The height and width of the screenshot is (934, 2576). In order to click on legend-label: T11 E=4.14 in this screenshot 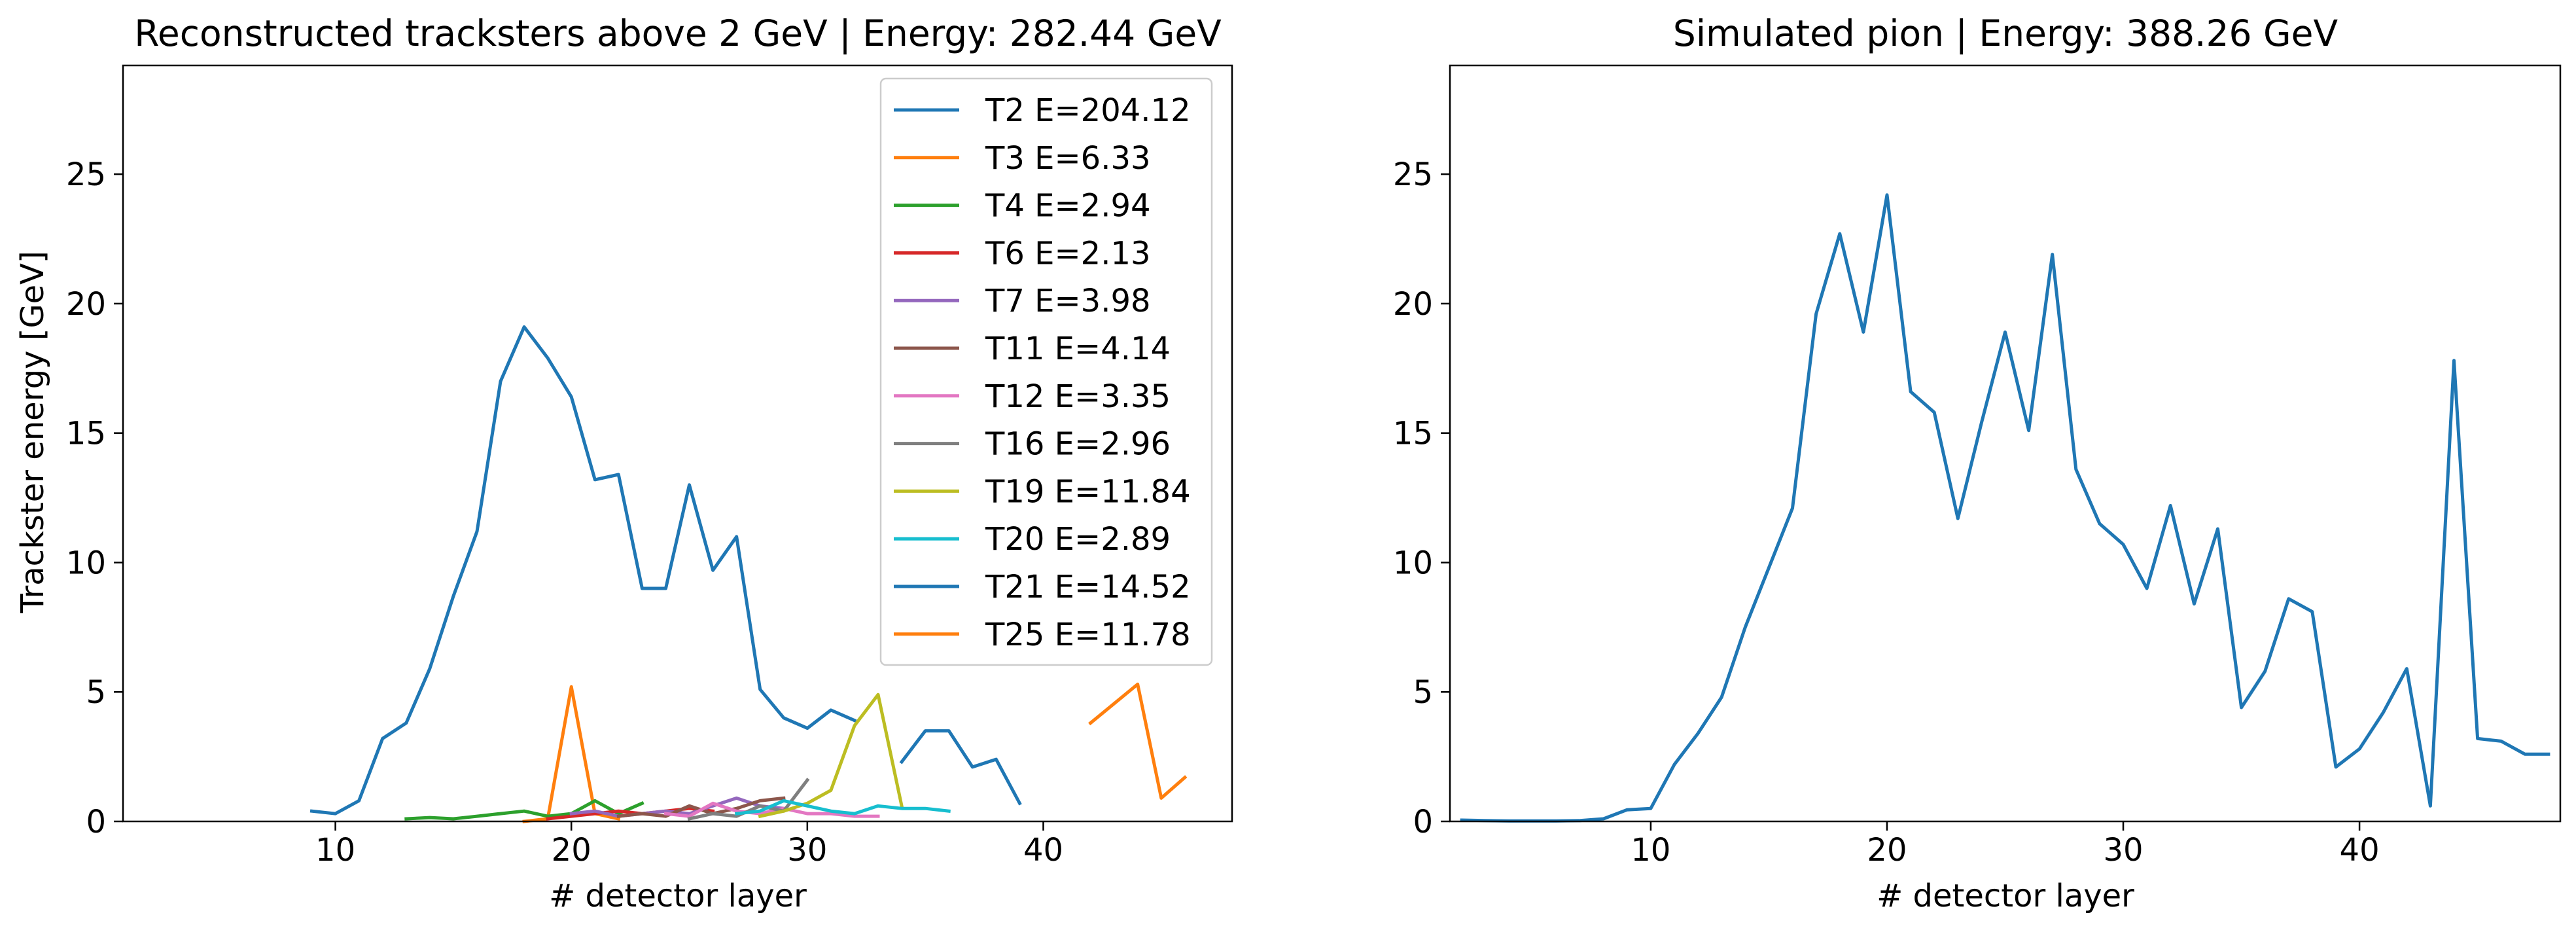, I will do `click(1078, 349)`.